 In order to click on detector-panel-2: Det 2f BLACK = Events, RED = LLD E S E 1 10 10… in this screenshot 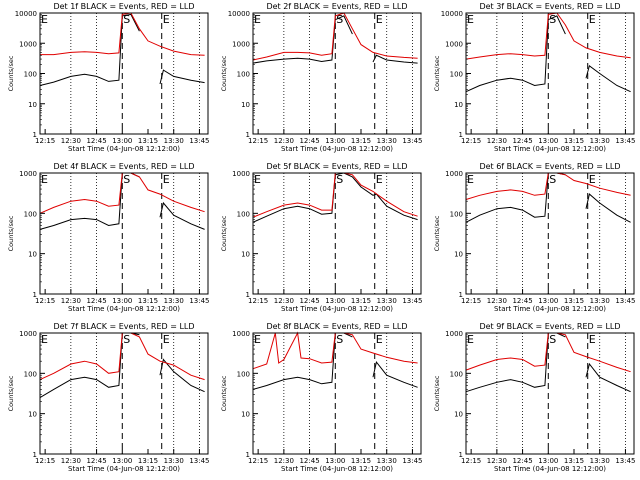, I will do `click(321, 77)`.